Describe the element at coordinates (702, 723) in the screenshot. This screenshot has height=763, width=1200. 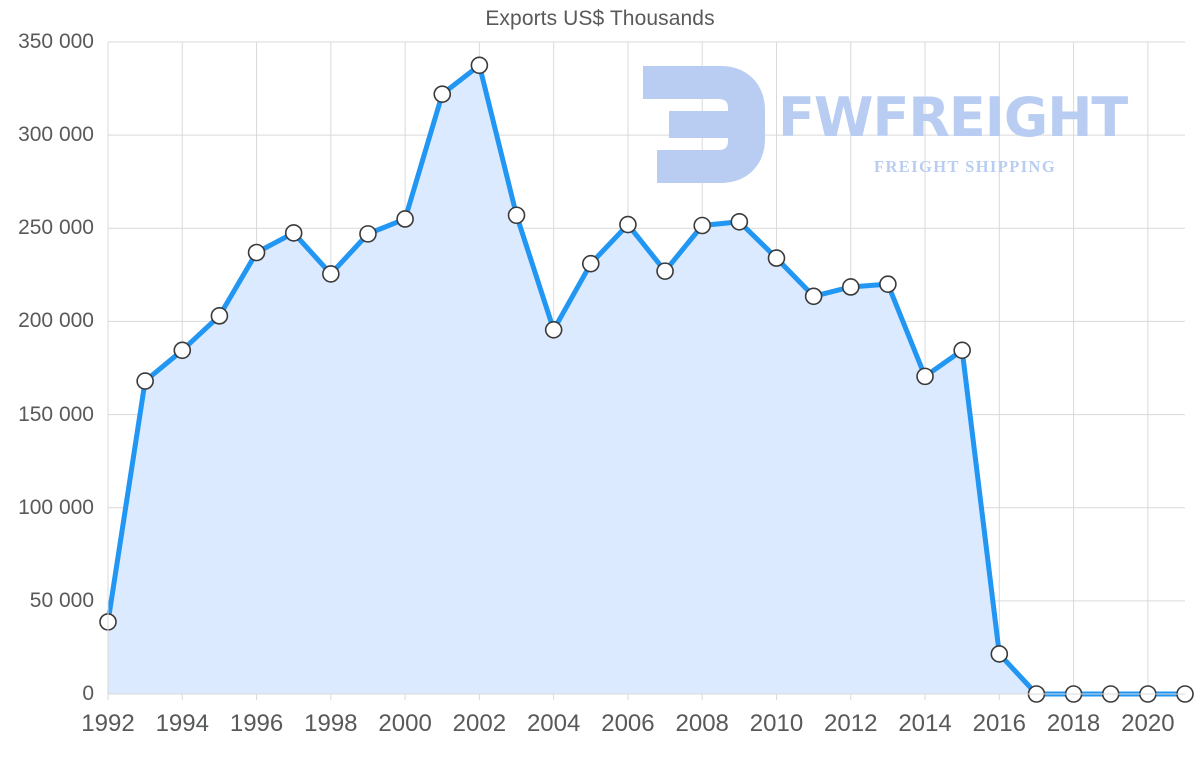
I see `x-axis-tick-label: 2008` at that location.